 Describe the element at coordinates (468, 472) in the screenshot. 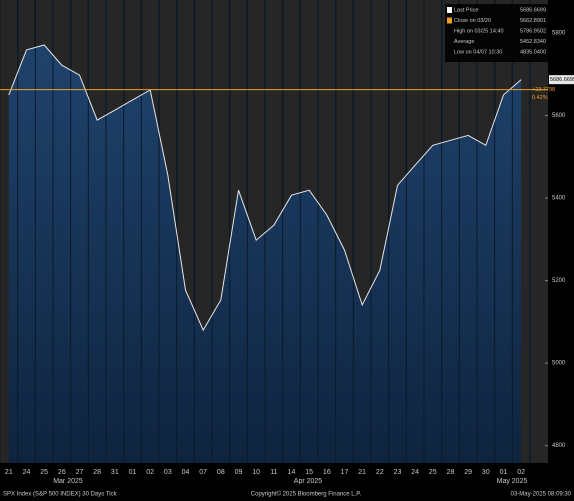

I see `x-tick-label: 29` at that location.